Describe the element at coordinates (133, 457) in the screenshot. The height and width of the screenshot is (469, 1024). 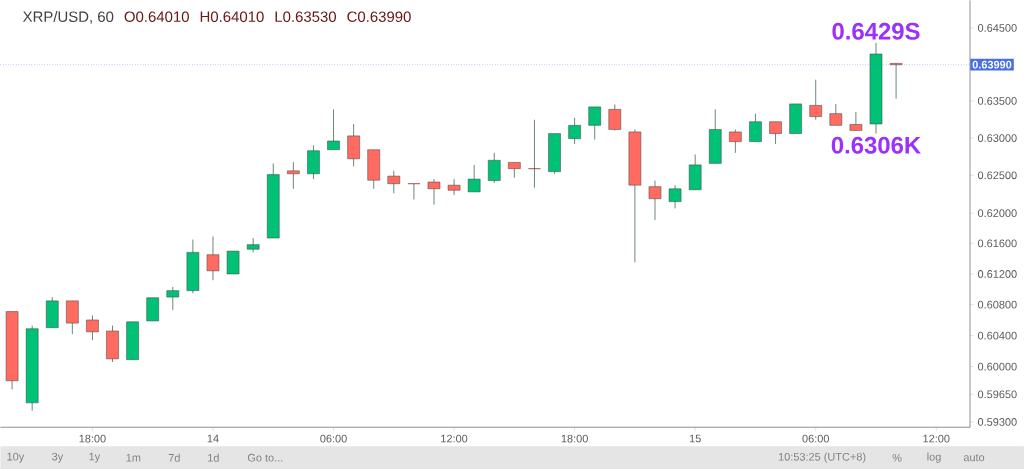
I see `text: 1m` at that location.